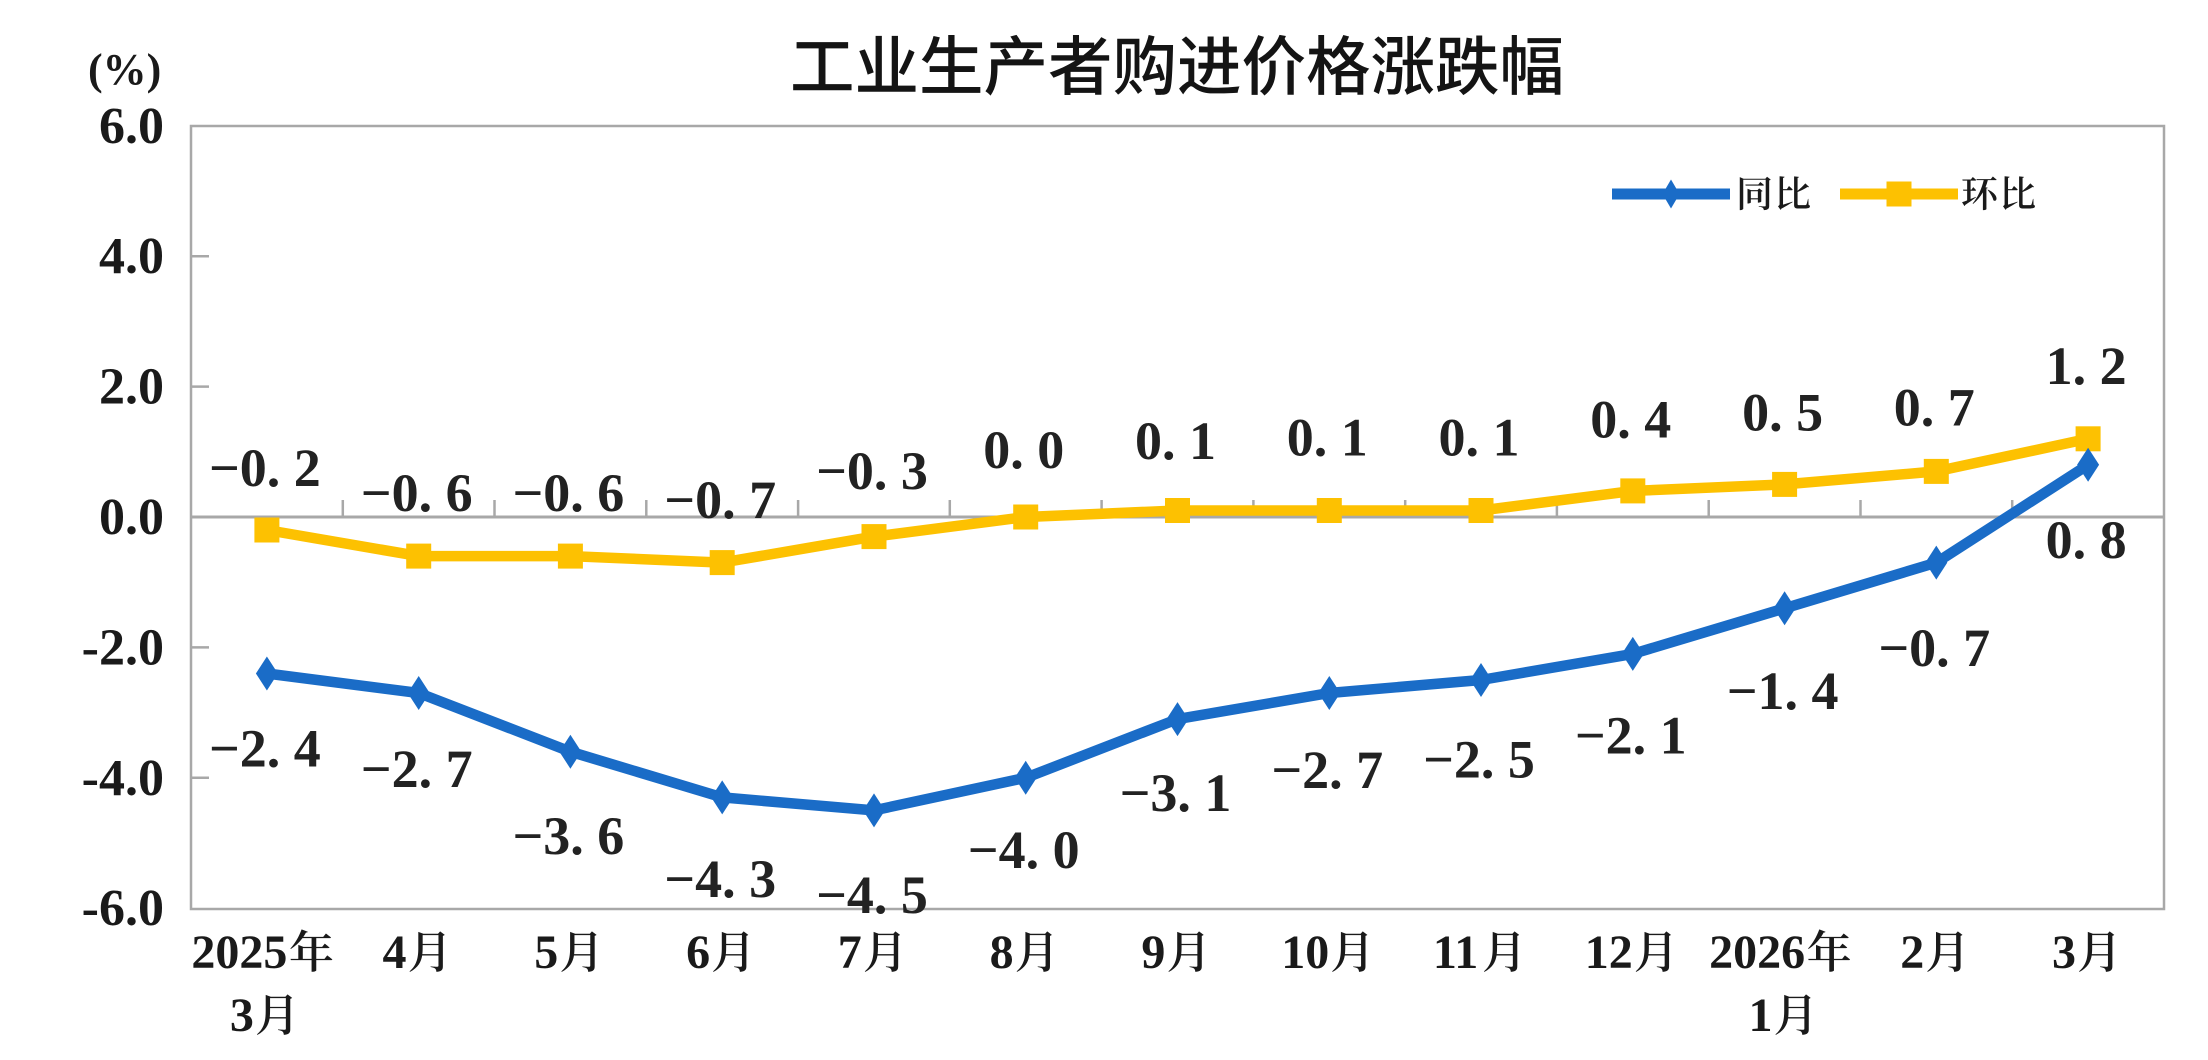 The width and height of the screenshot is (2208, 1060). What do you see at coordinates (2086, 540) in the screenshot?
I see `svg-text: 0. 8` at bounding box center [2086, 540].